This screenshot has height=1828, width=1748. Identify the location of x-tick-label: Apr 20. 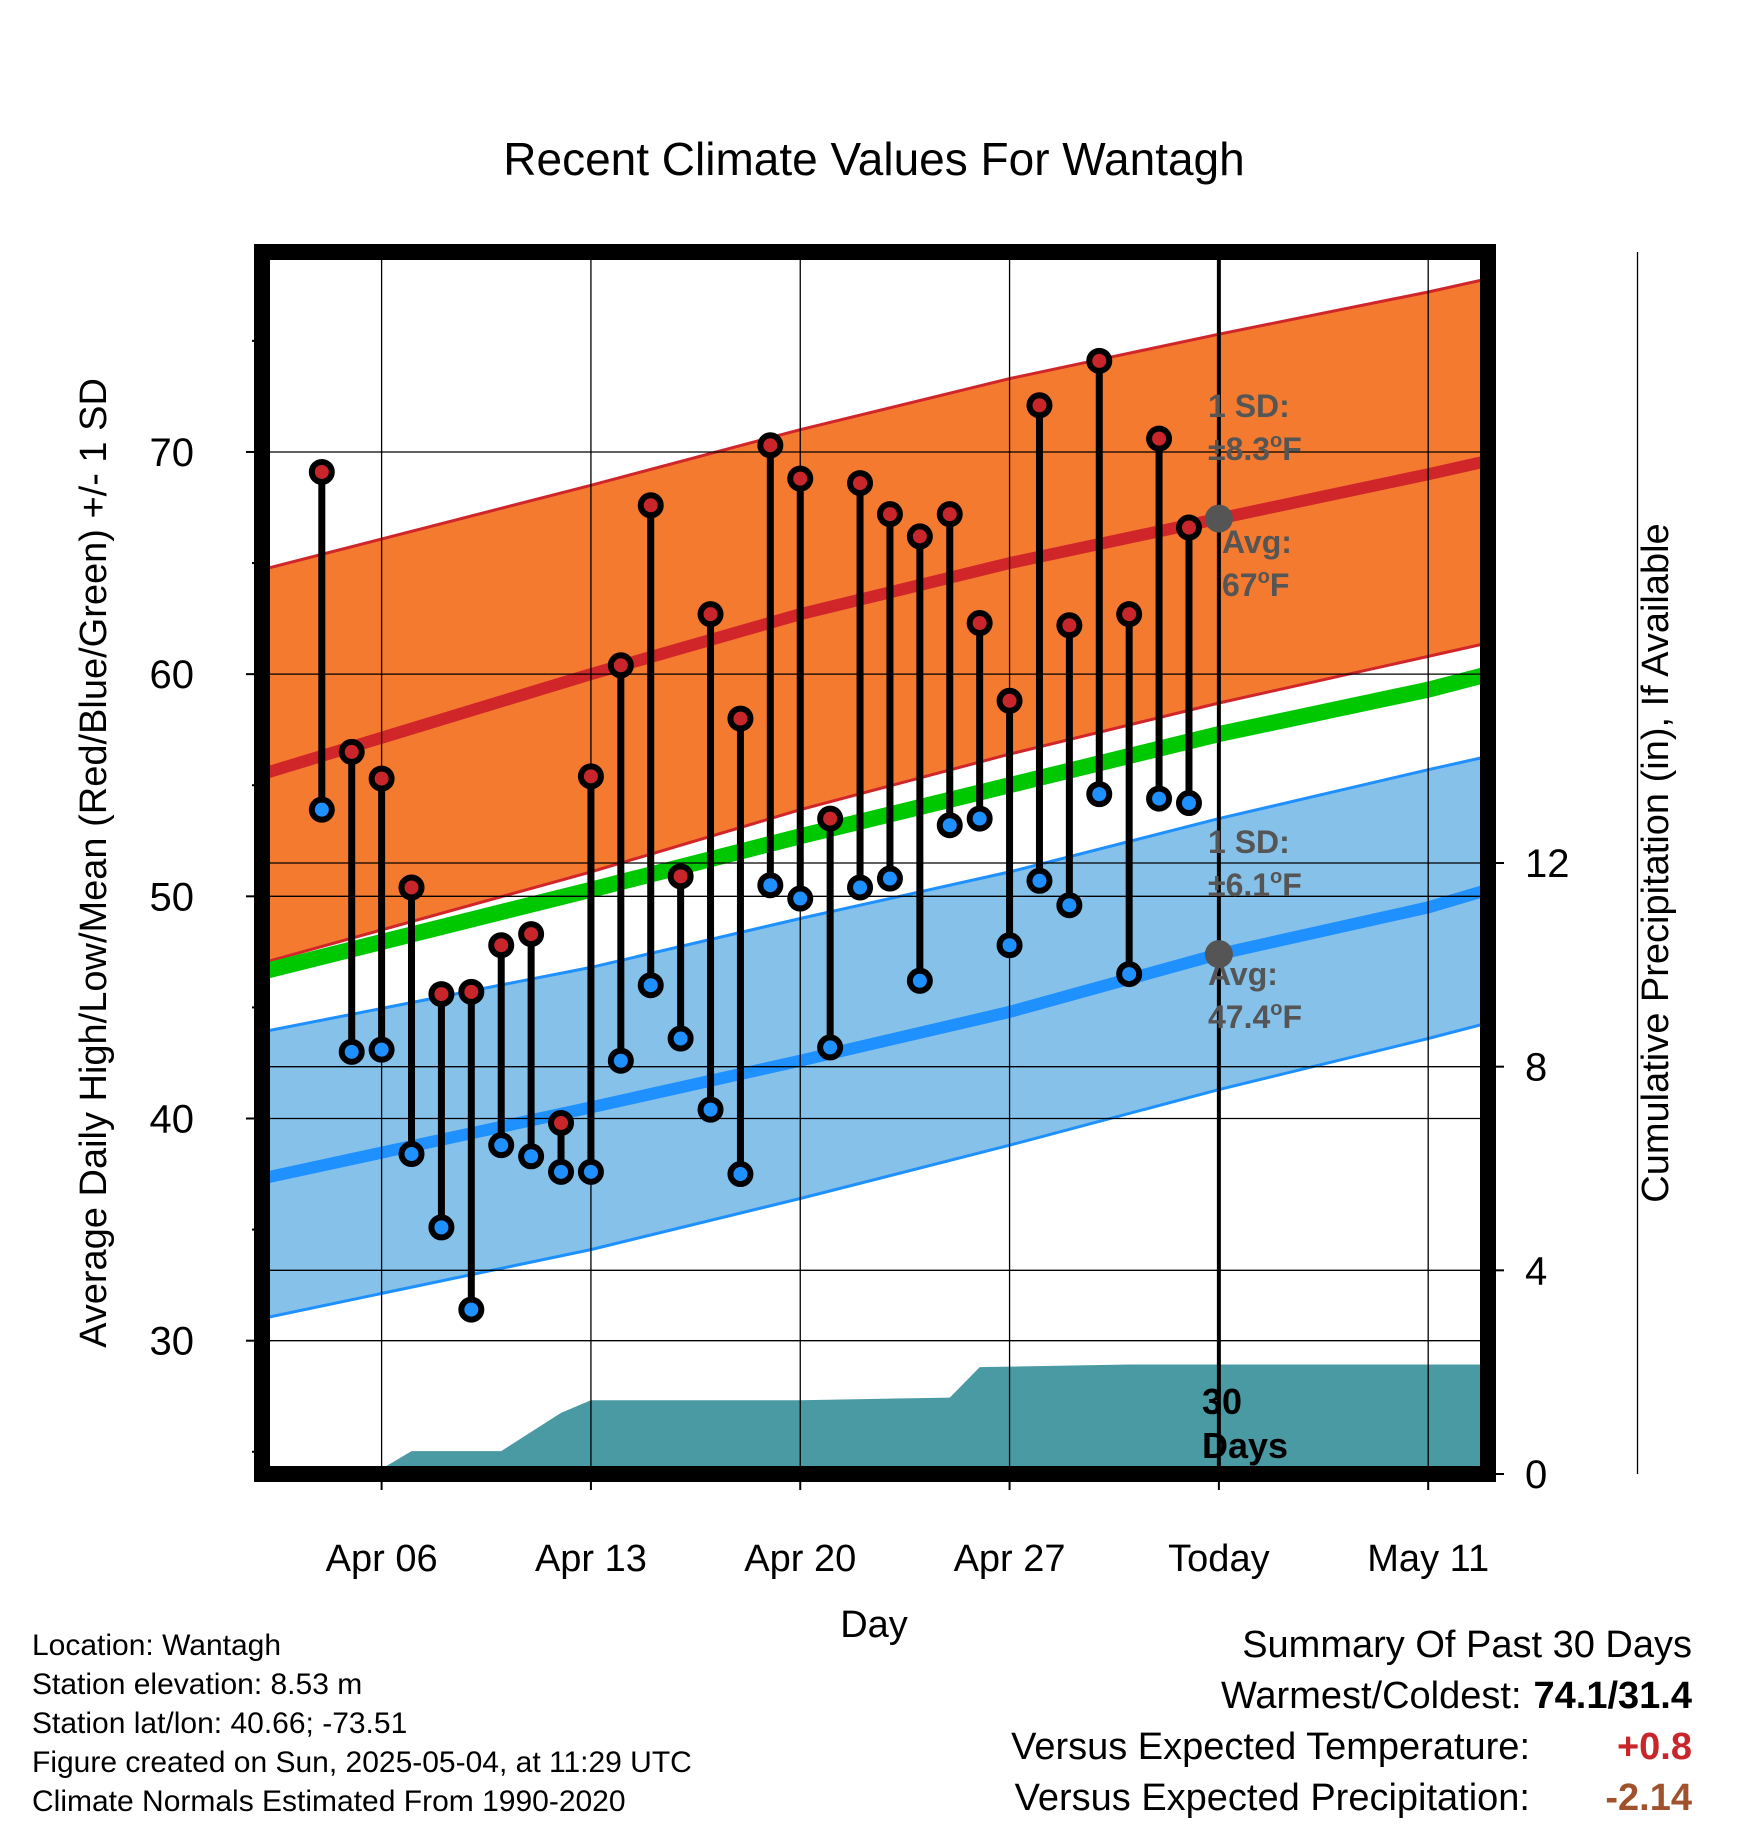
(800, 1559).